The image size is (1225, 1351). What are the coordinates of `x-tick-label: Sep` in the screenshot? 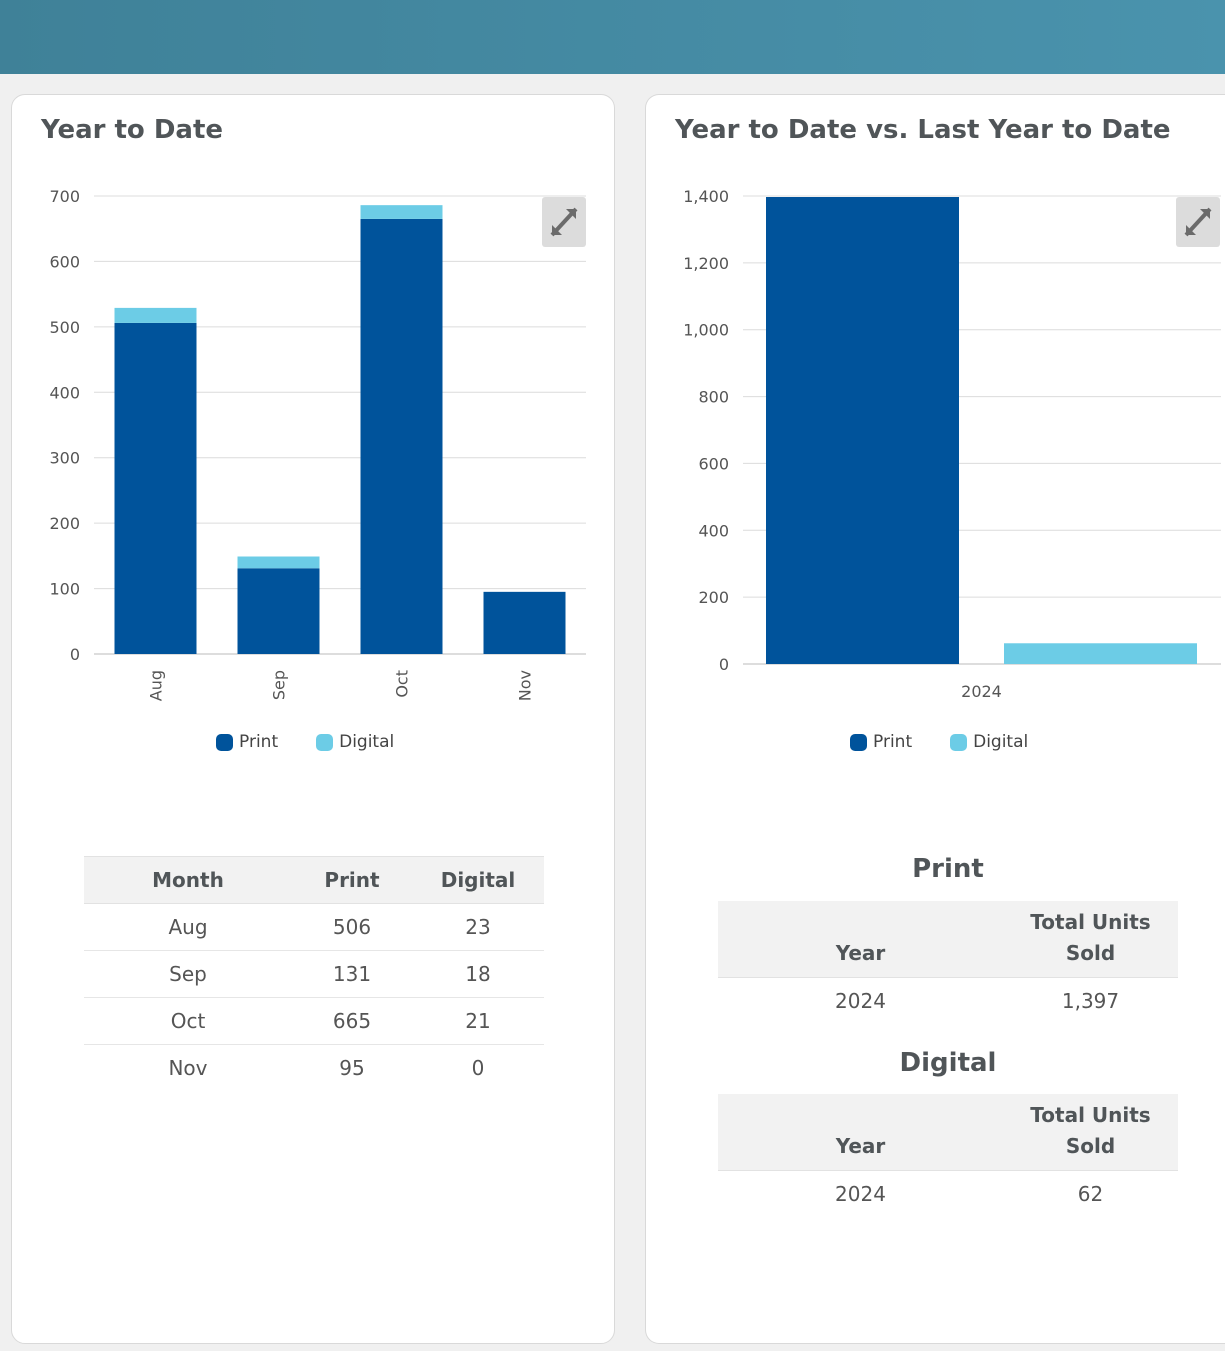 It's located at (279, 685).